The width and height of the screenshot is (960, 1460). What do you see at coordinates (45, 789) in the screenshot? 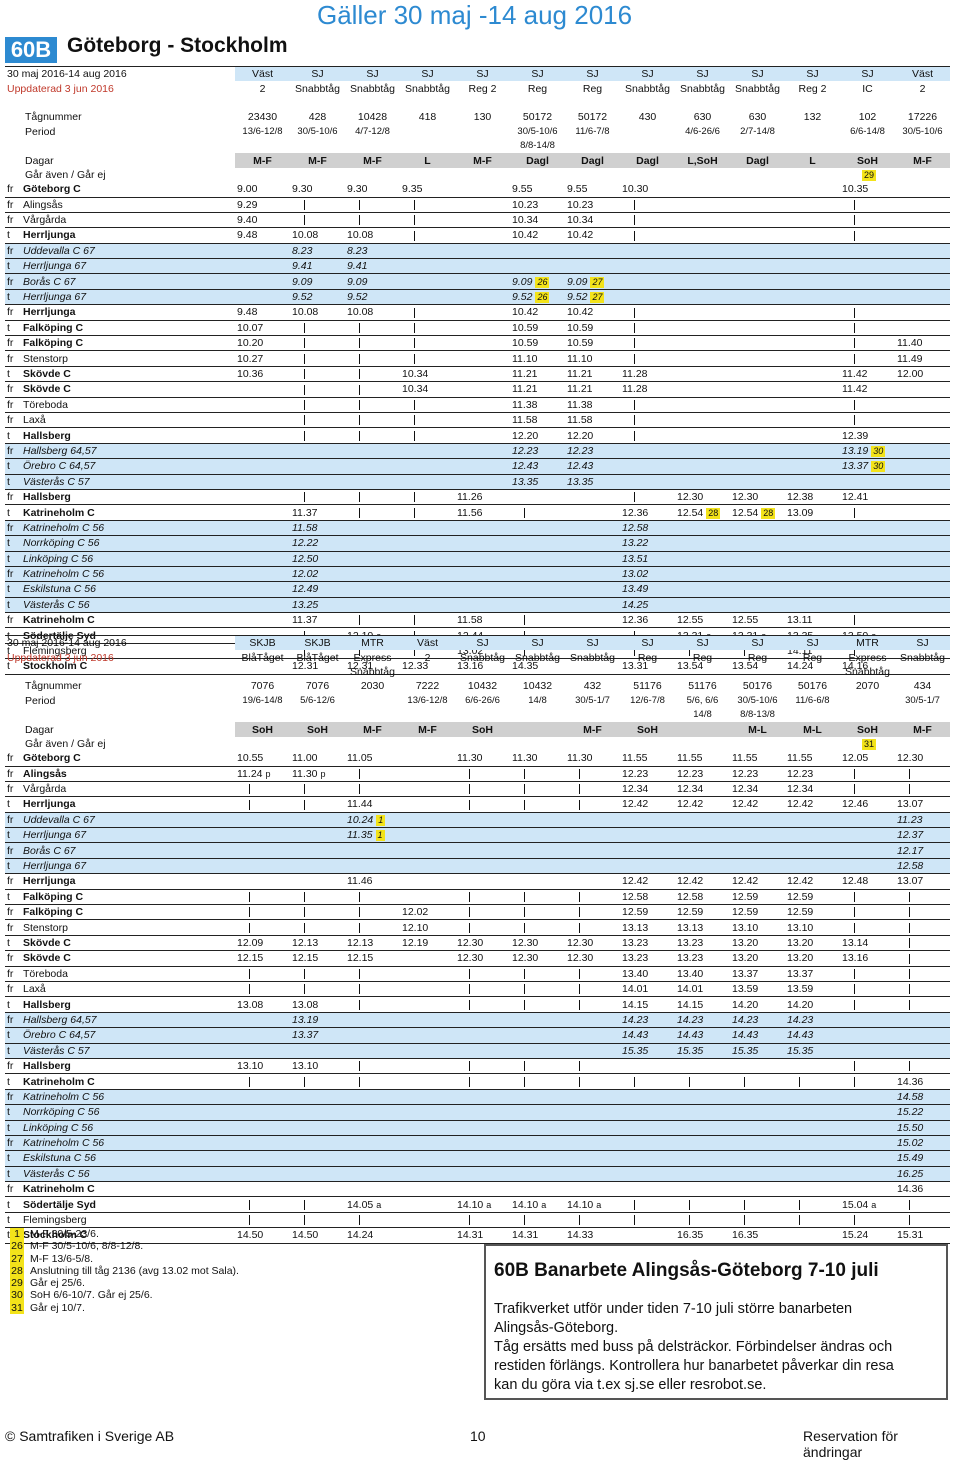
I see `station-name: Vårgårda` at bounding box center [45, 789].